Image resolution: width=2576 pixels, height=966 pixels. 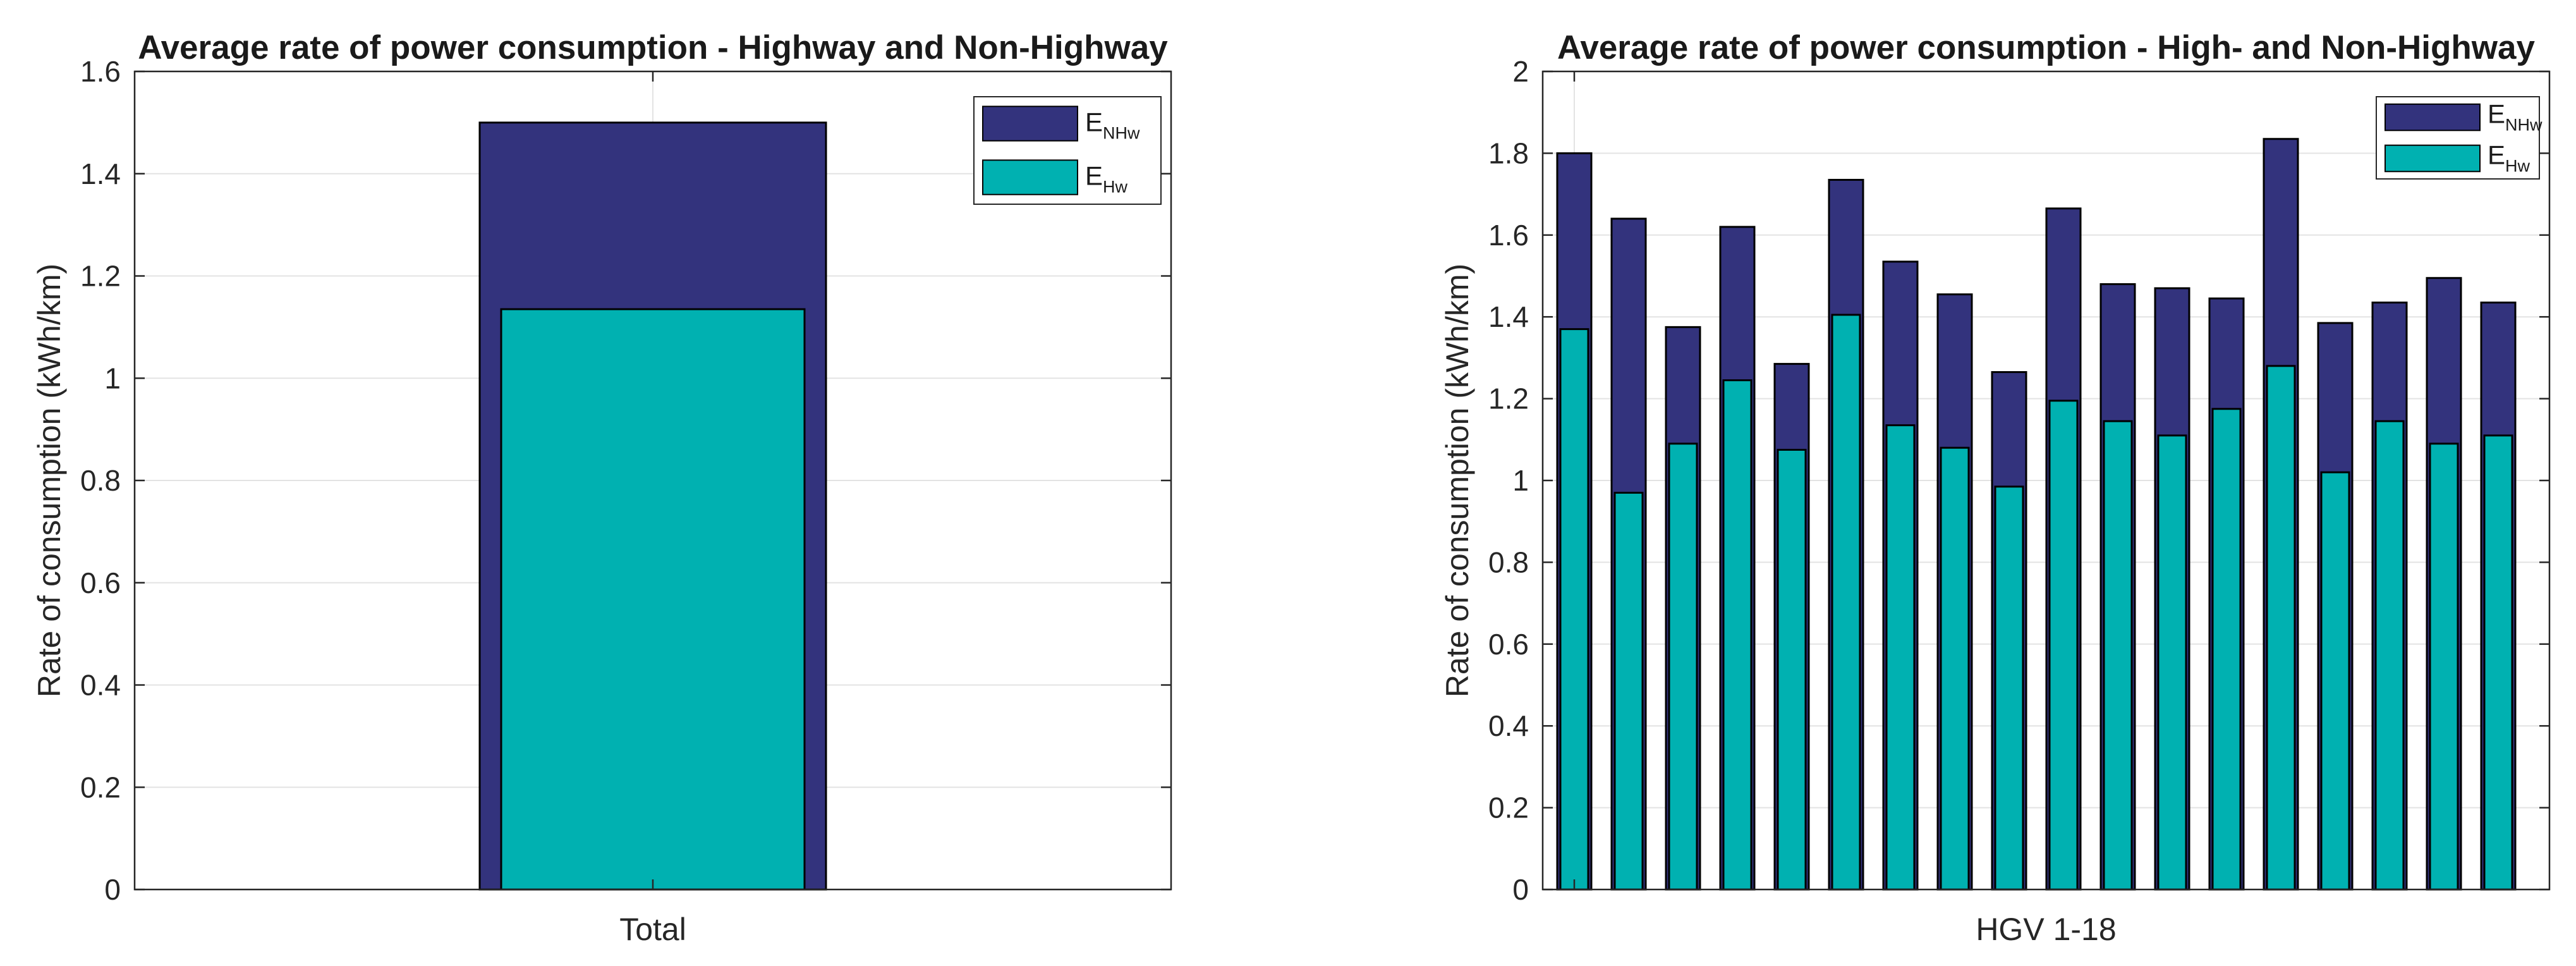 I want to click on x-axis-label: Total, so click(x=652, y=929).